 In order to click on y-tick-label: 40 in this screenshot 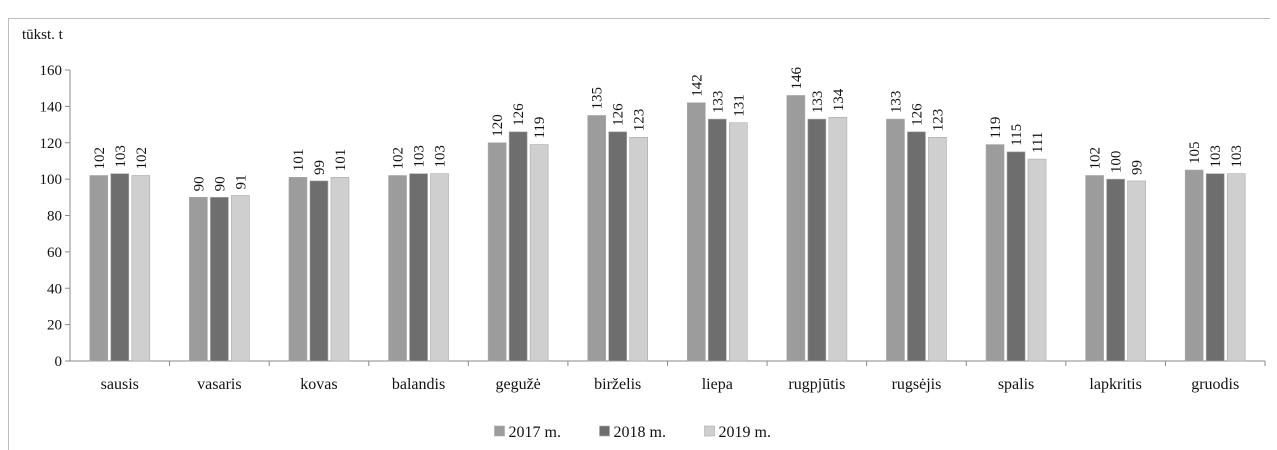, I will do `click(54, 289)`.